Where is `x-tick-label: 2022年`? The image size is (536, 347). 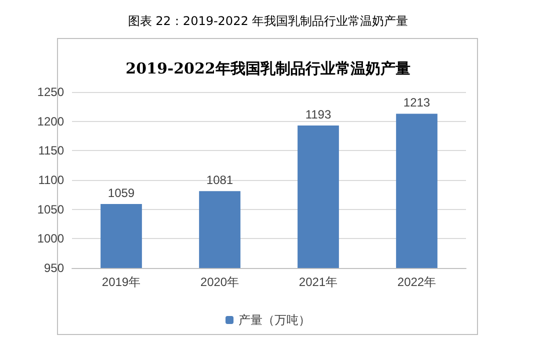
x-tick-label: 2022年 is located at coordinates (416, 282).